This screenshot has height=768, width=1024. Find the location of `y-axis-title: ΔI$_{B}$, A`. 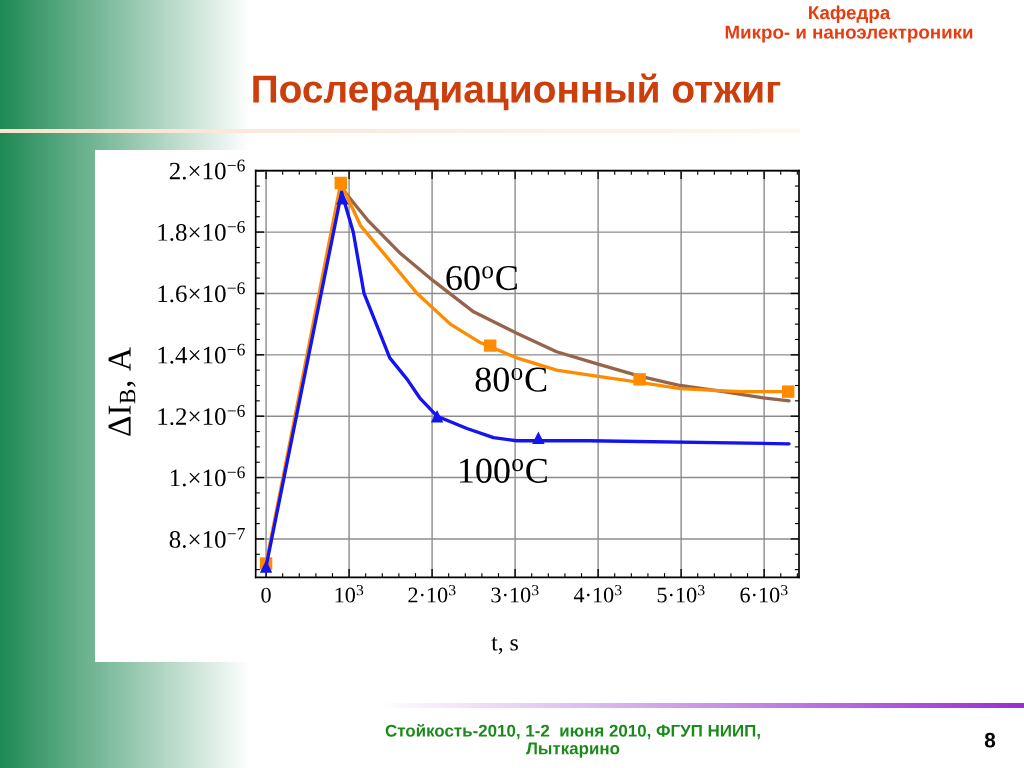

y-axis-title: ΔI$_{B}$, A is located at coordinates (122, 391).